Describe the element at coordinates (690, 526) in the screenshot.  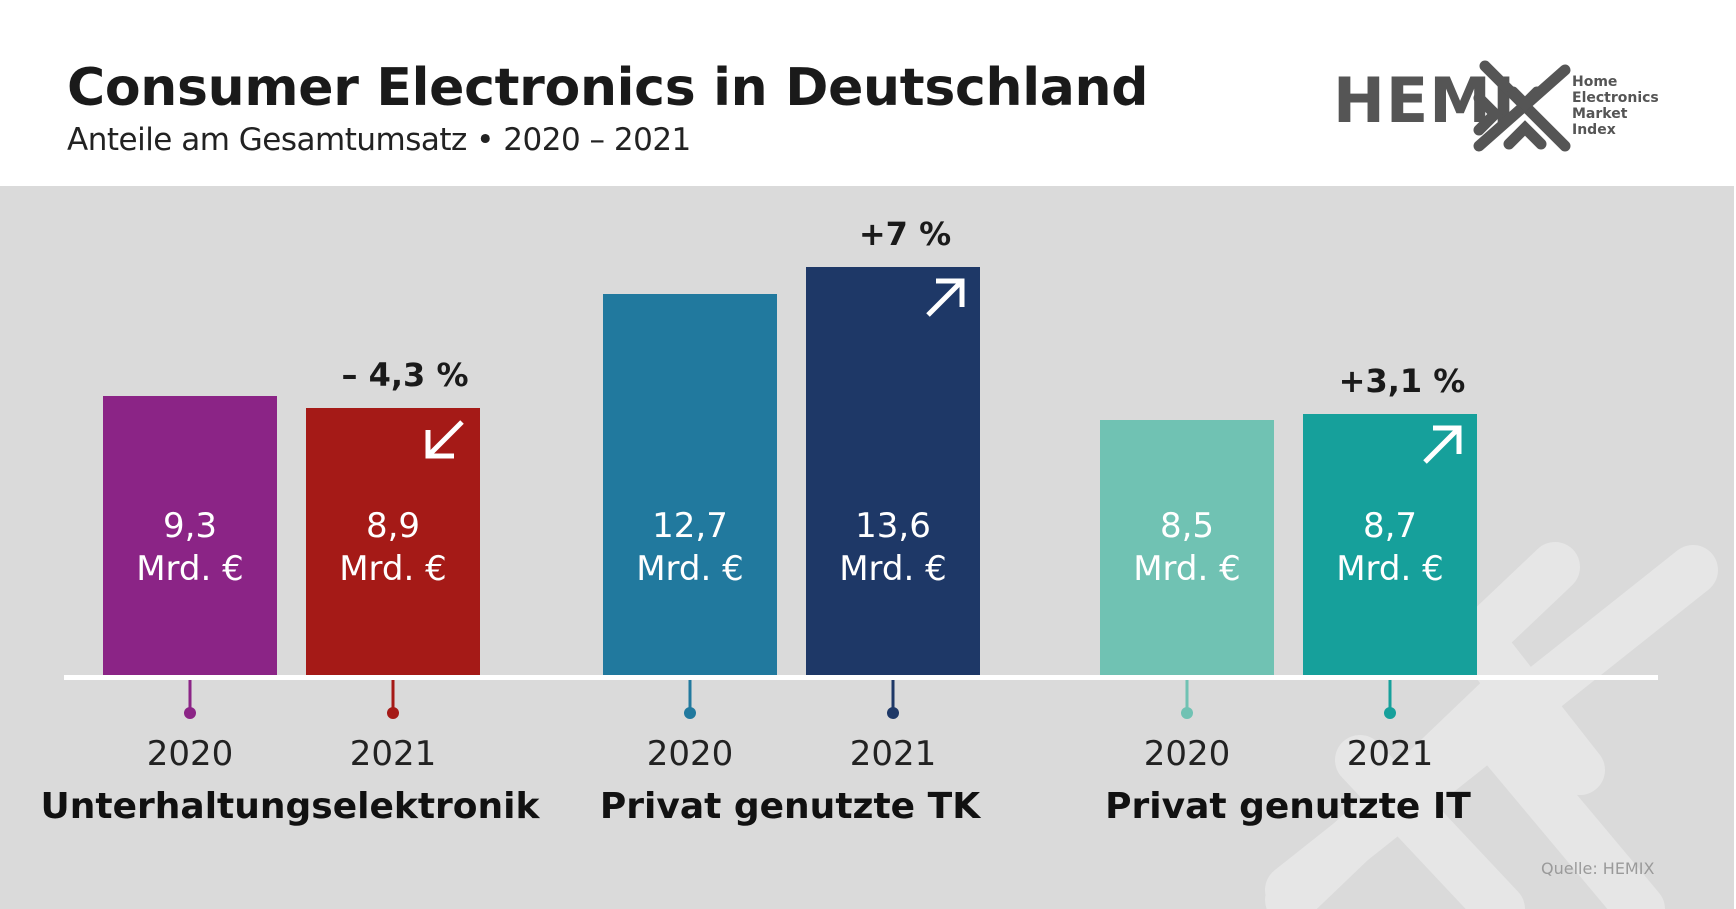
I see `bar-value-label: 12,7` at that location.